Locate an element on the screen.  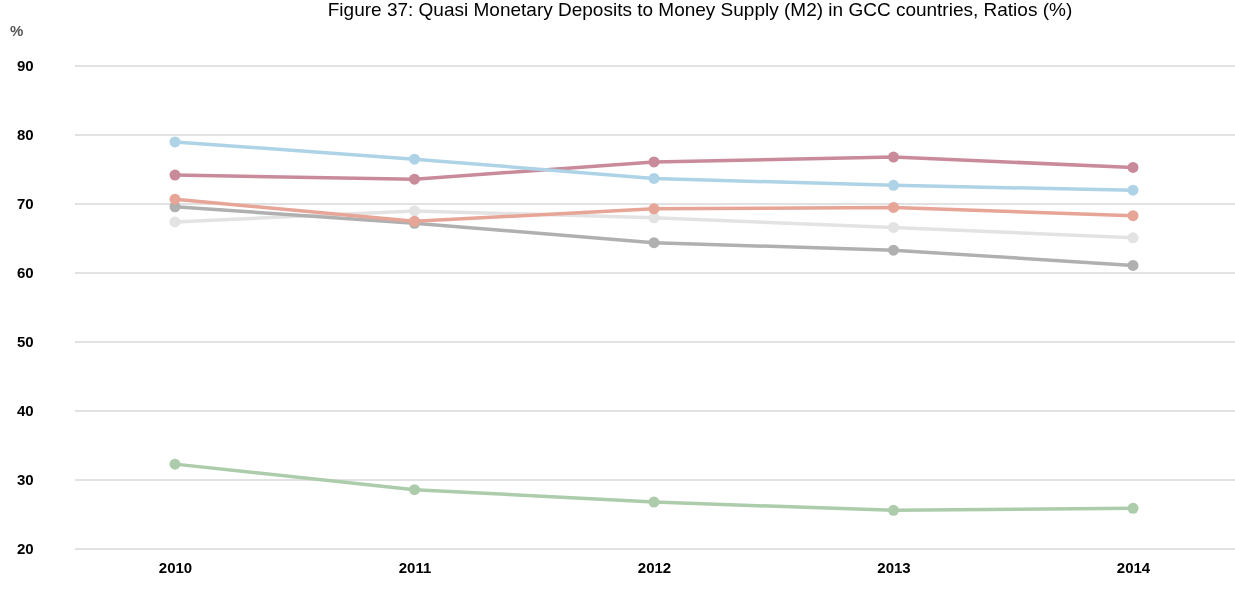
y-tick-label: 40 is located at coordinates (25, 411).